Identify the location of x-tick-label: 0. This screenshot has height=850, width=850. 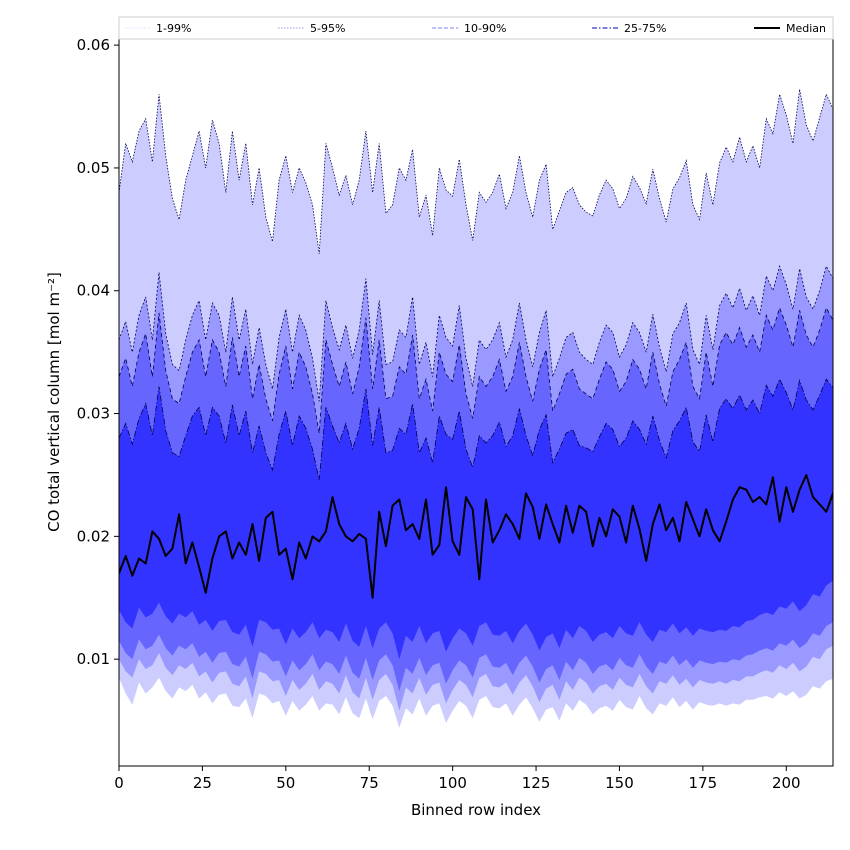
(119, 783).